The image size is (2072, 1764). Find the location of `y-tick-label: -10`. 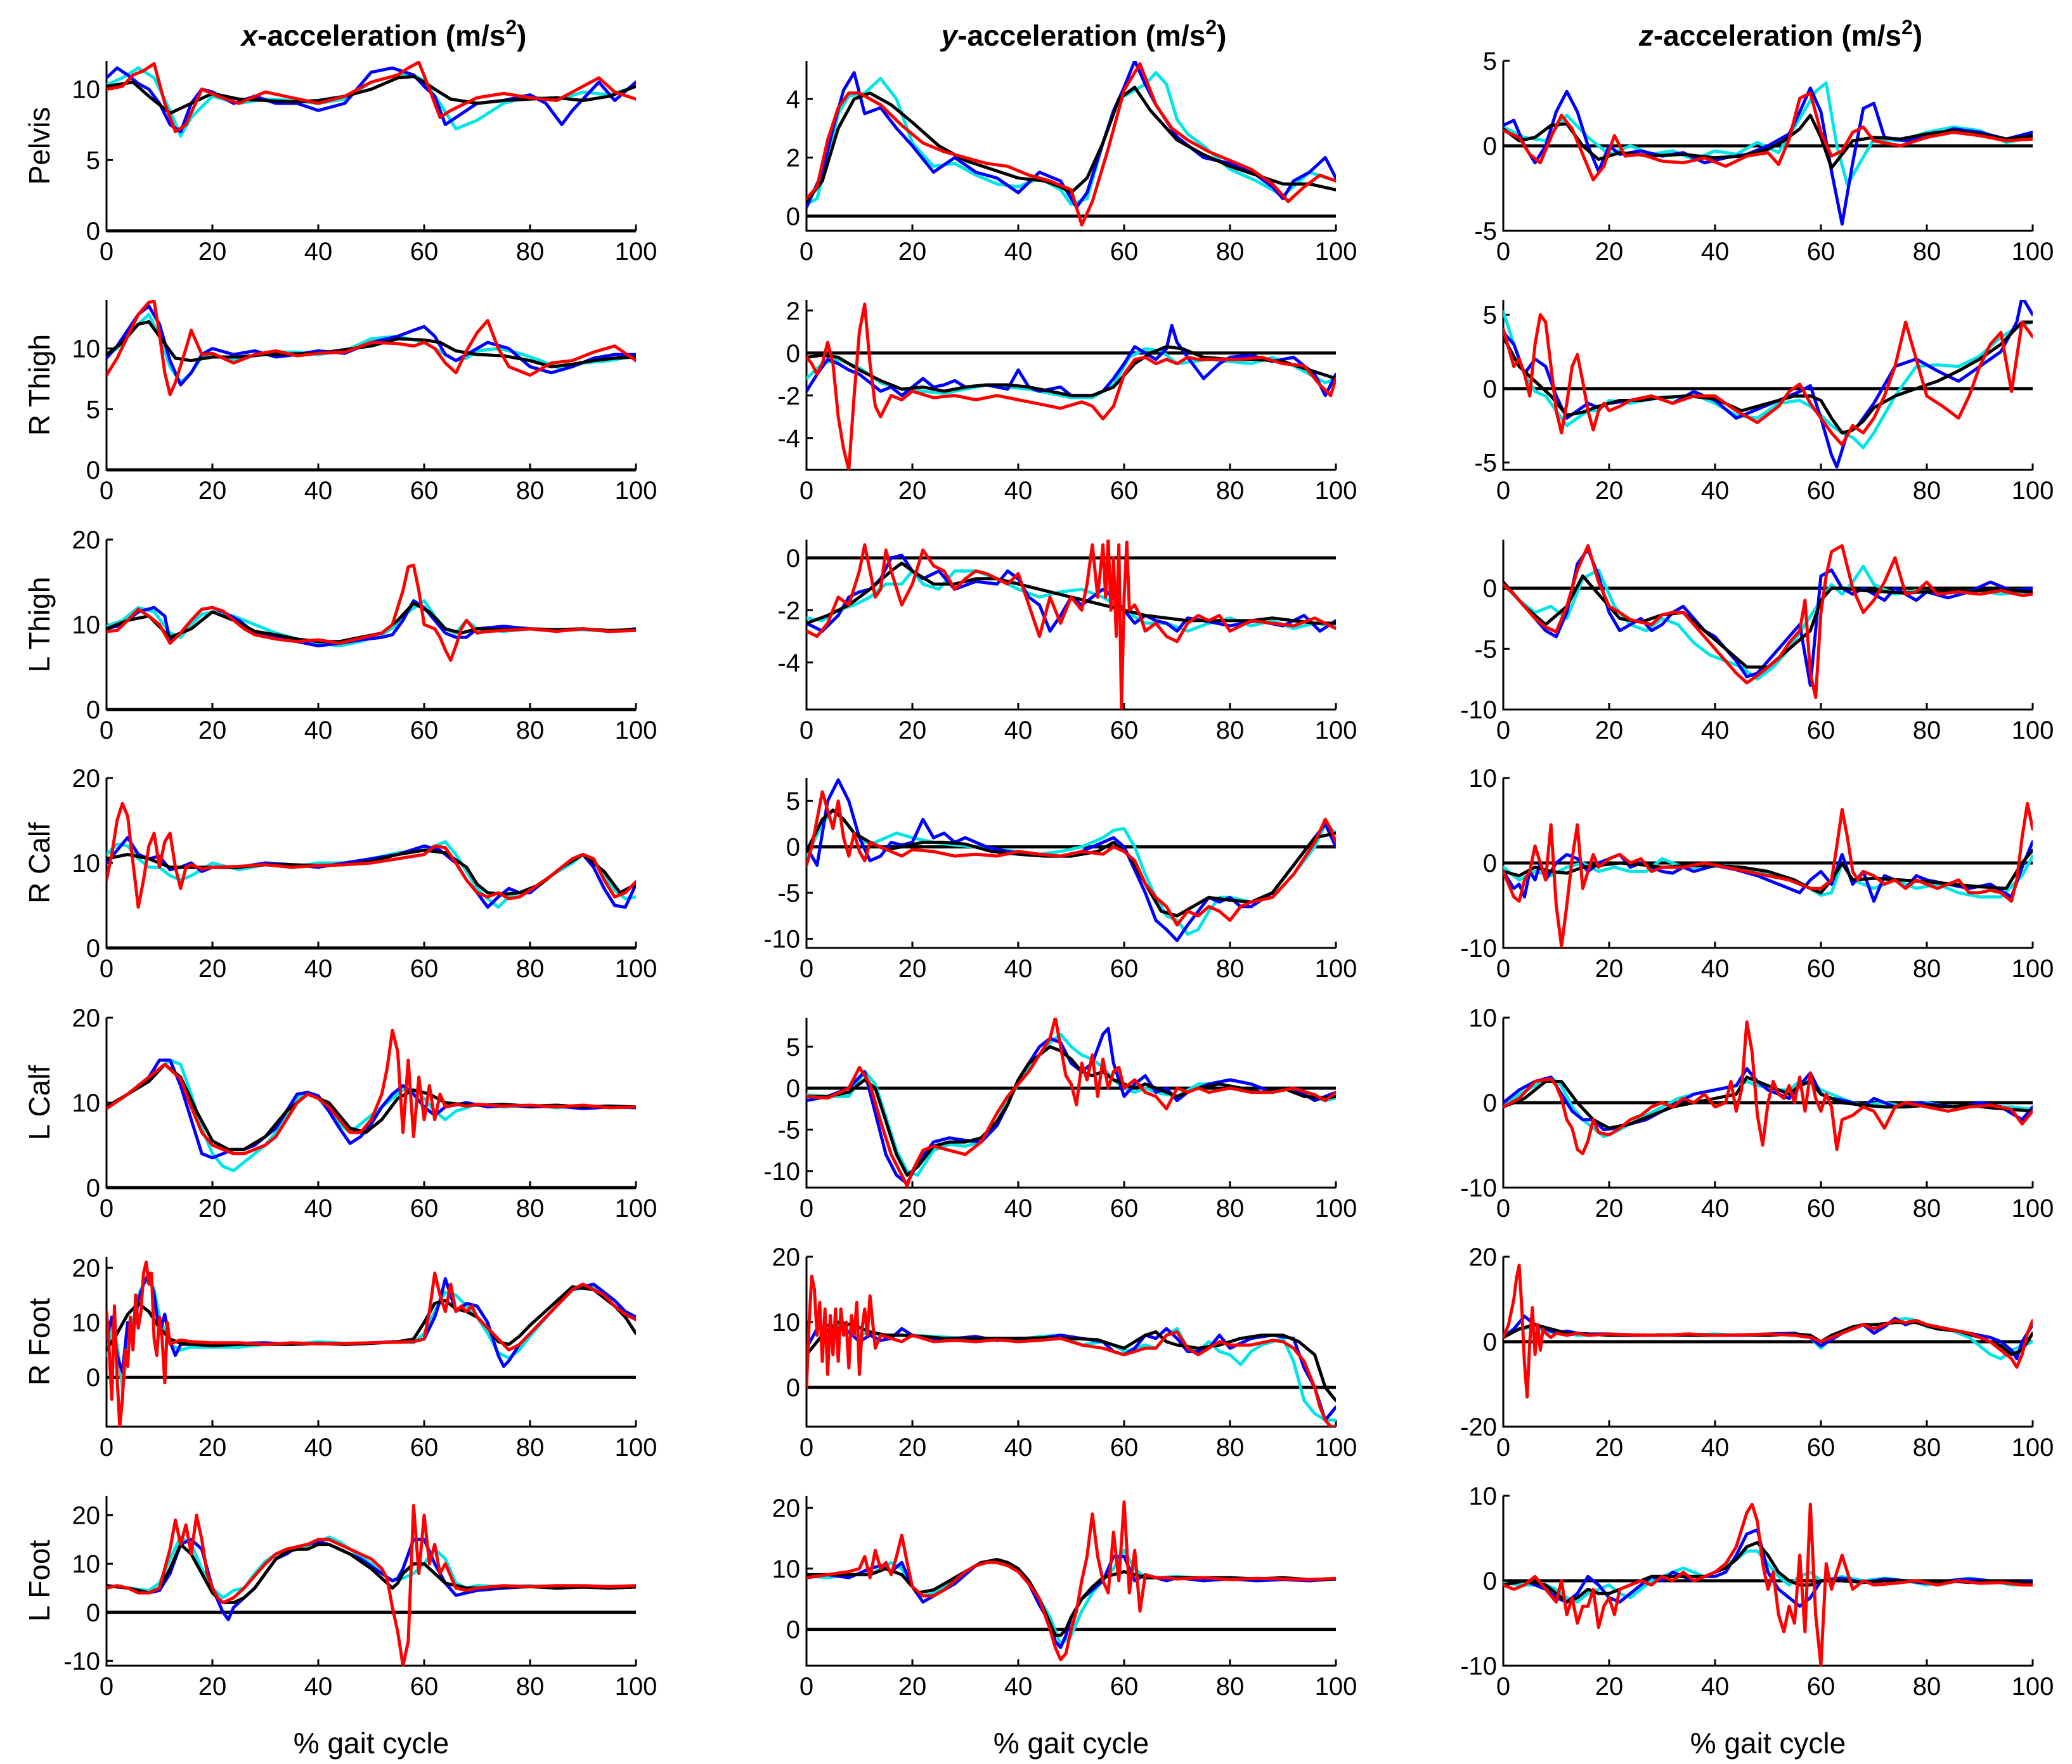

y-tick-label: -10 is located at coordinates (781, 940).